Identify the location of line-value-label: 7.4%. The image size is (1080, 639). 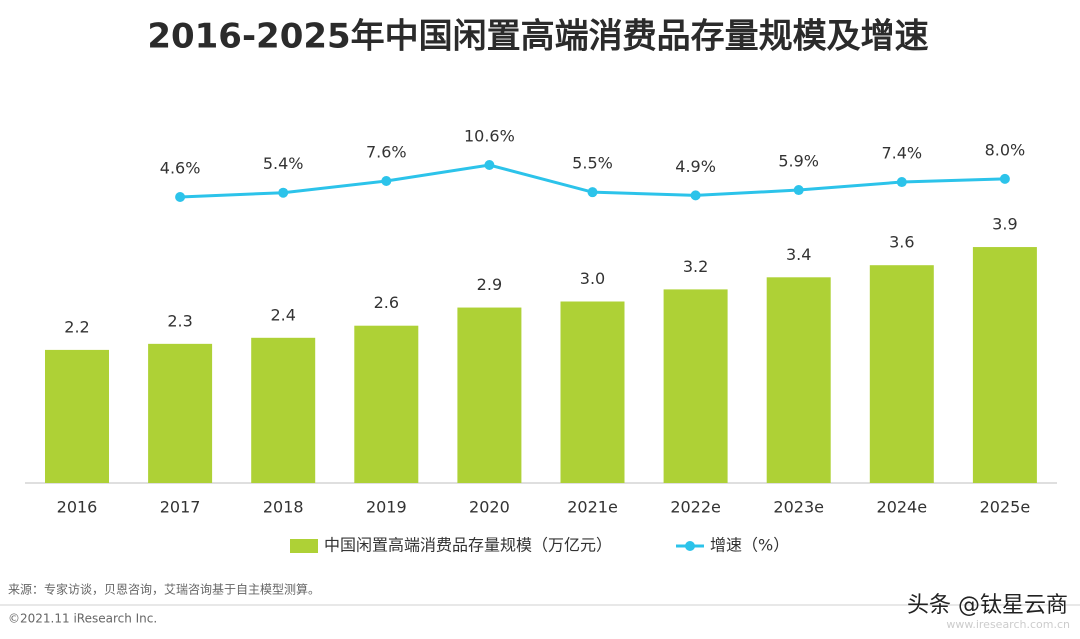
(901, 153).